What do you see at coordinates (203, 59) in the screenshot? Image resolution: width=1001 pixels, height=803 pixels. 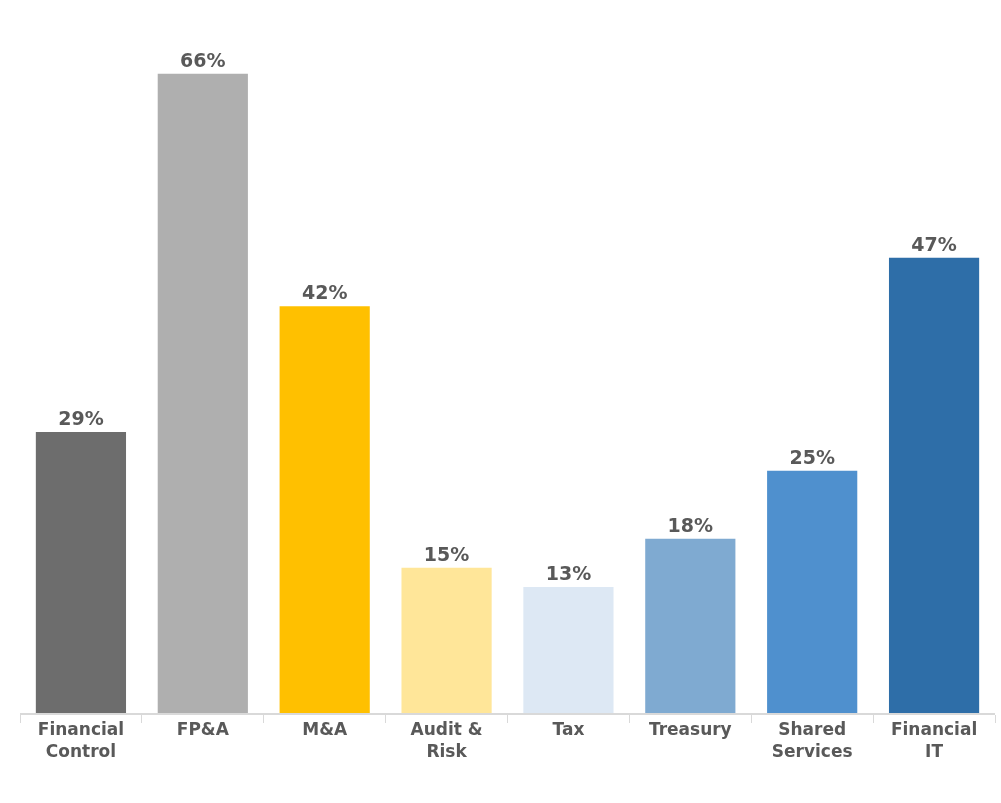 I see `data-label: 66%` at bounding box center [203, 59].